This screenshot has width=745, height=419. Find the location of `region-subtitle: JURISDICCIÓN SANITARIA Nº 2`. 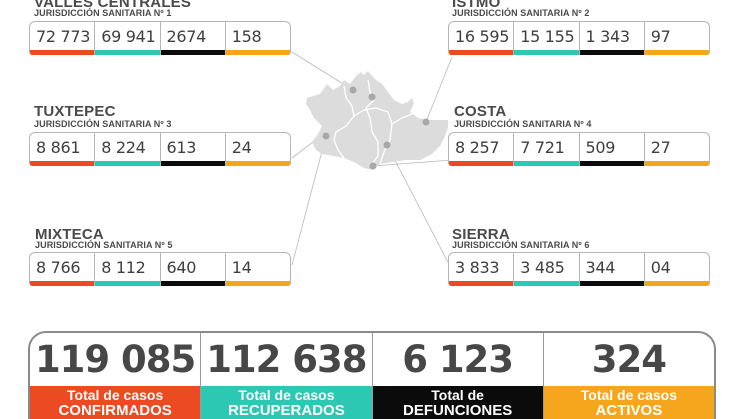

region-subtitle: JURISDICCIÓN SANITARIA Nº 2 is located at coordinates (521, 13).